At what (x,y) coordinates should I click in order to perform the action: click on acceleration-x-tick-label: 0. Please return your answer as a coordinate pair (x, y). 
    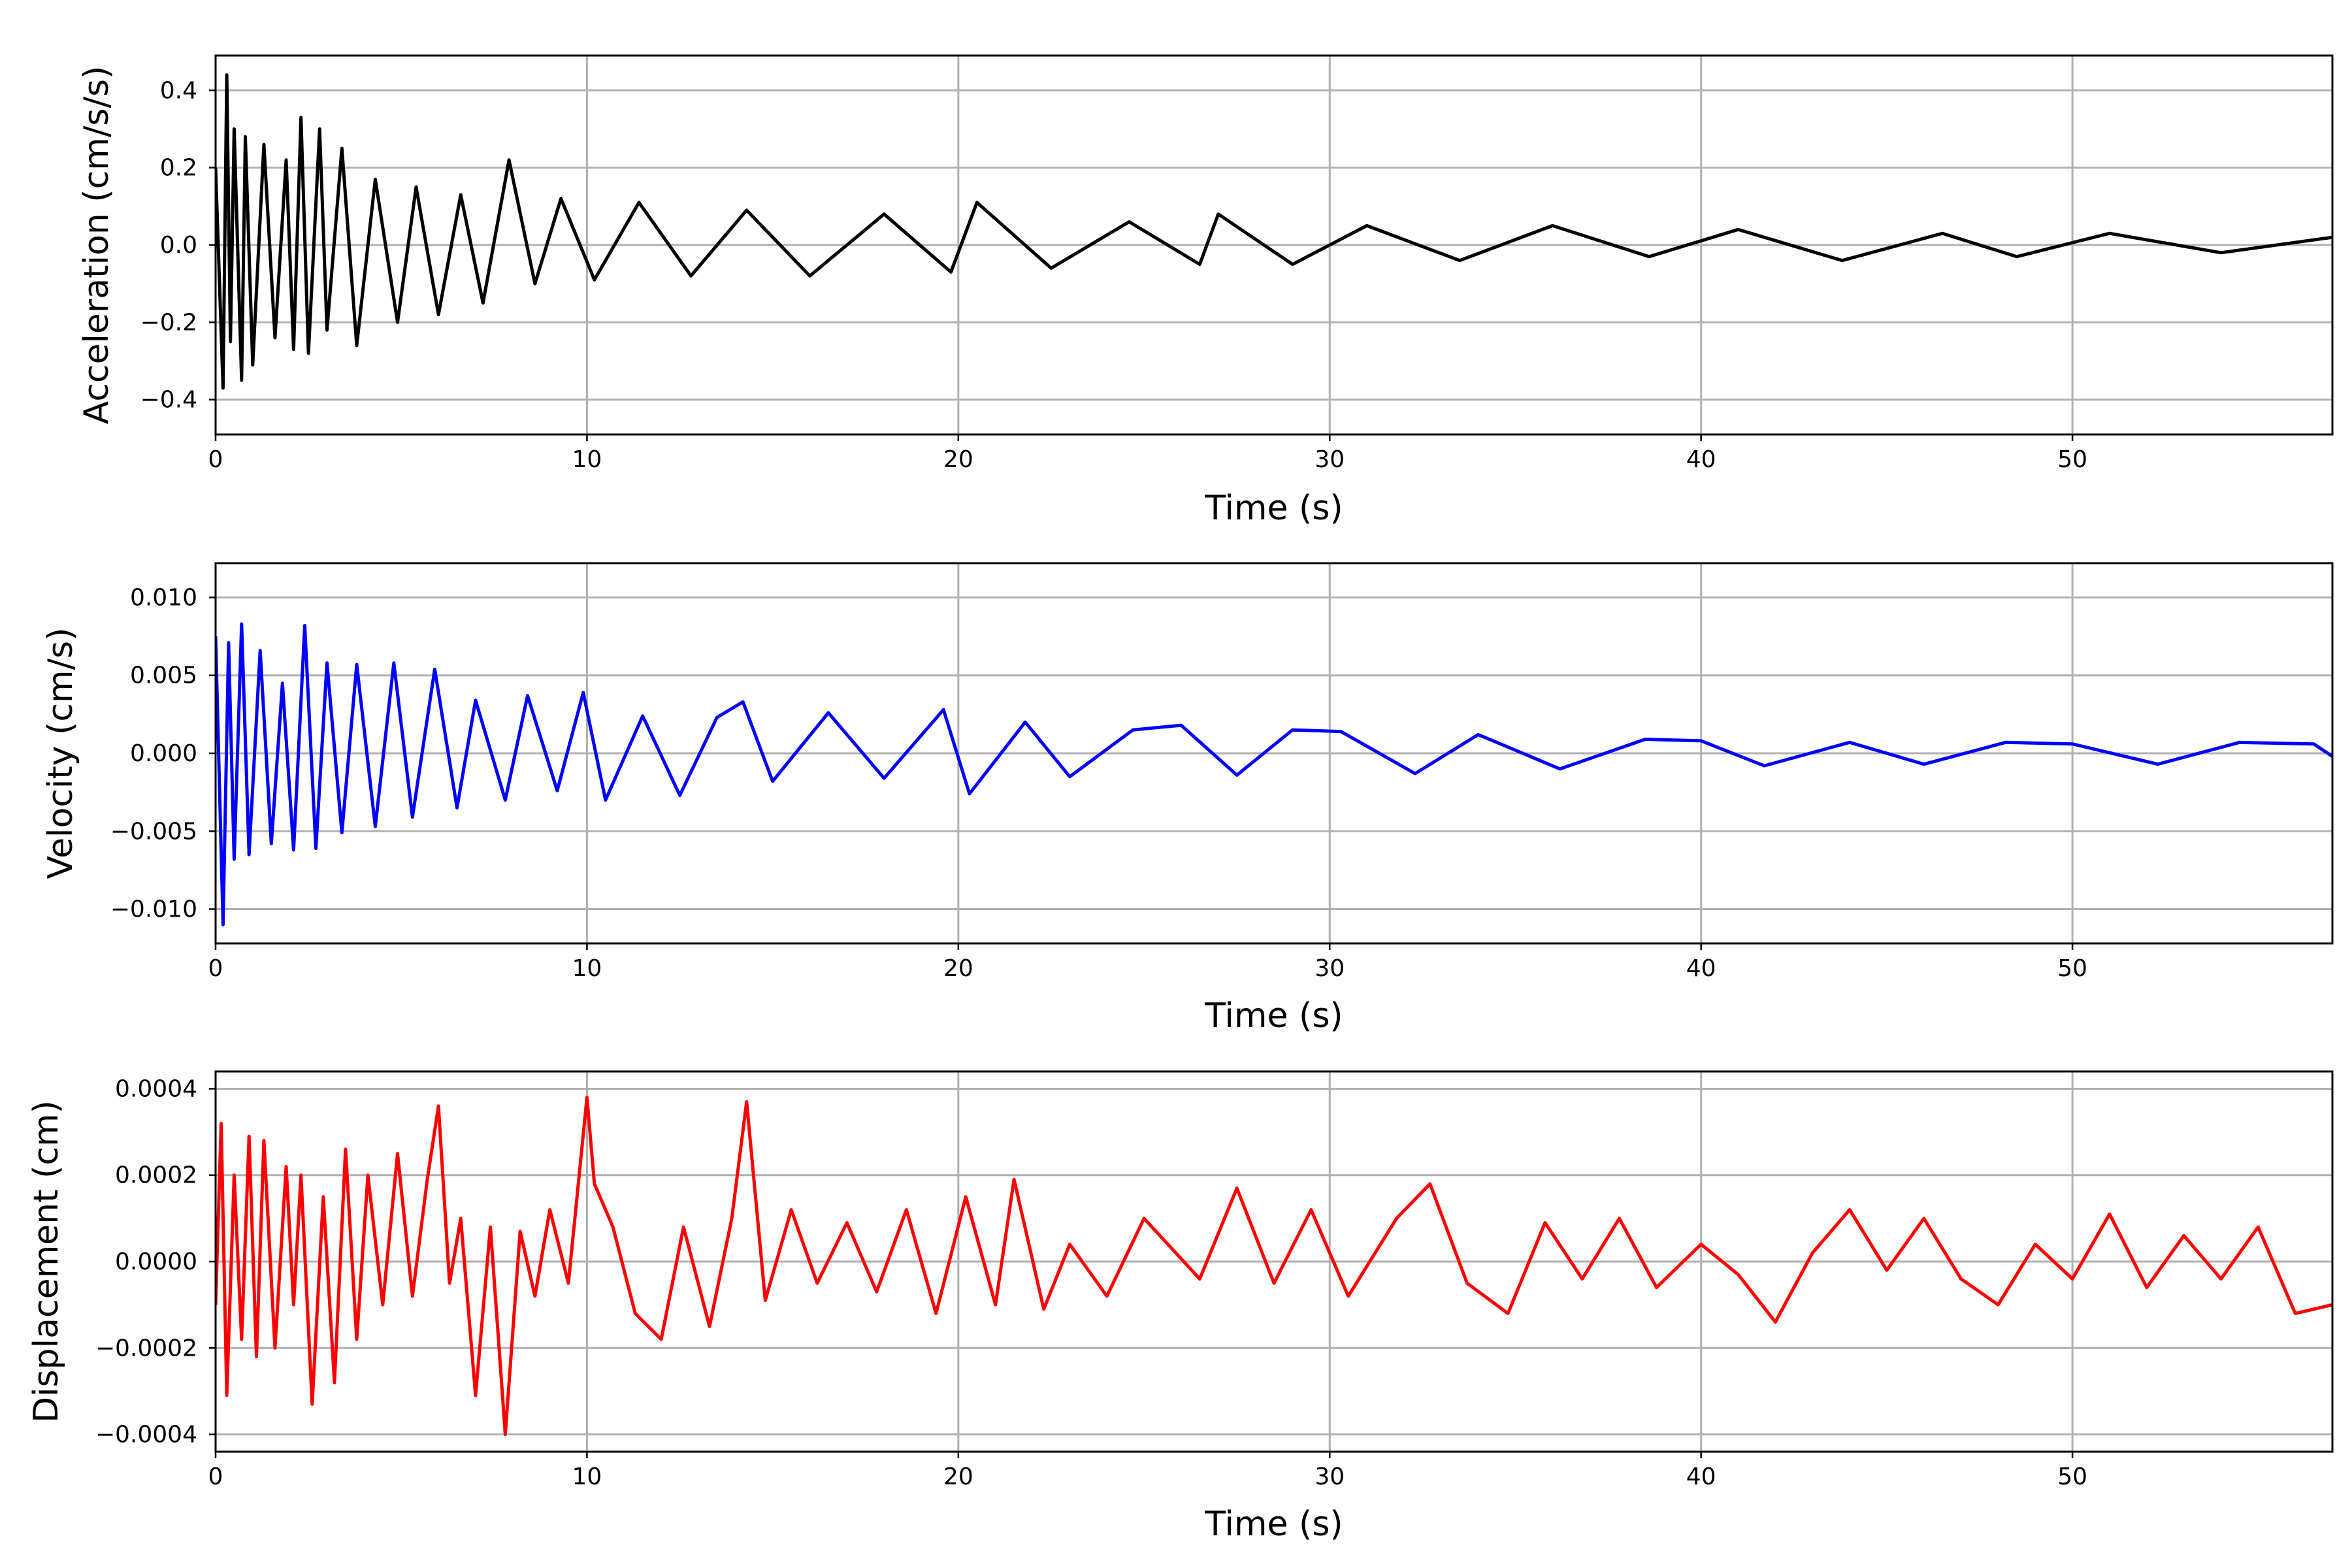
    Looking at the image, I should click on (215, 459).